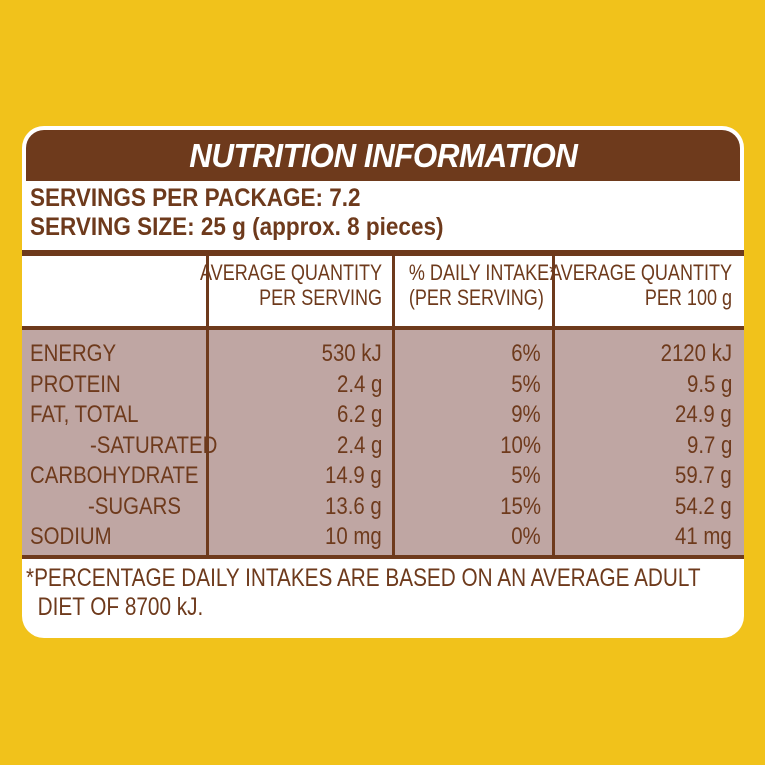  Describe the element at coordinates (520, 506) in the screenshot. I see `value-daily-intake: 15%` at that location.